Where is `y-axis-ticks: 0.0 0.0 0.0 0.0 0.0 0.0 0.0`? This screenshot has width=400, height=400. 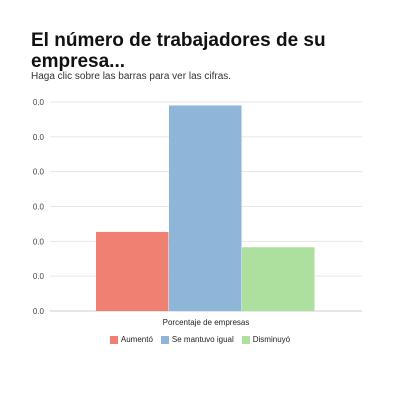 y-axis-ticks: 0.0 0.0 0.0 0.0 0.0 0.0 0.0 is located at coordinates (39, 207).